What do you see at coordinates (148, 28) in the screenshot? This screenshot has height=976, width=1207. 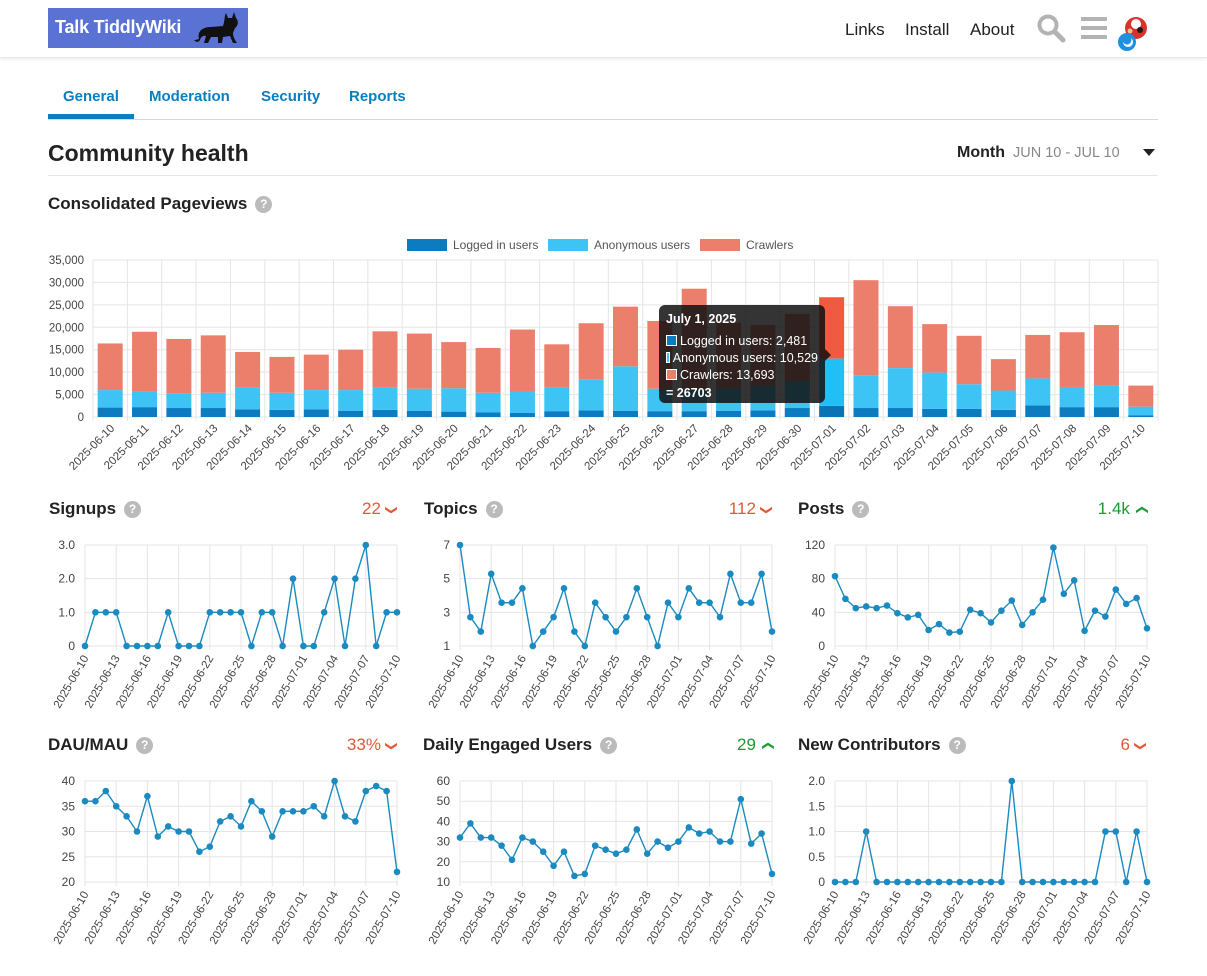 I see `site-logo: Talk TiddlyWiki` at bounding box center [148, 28].